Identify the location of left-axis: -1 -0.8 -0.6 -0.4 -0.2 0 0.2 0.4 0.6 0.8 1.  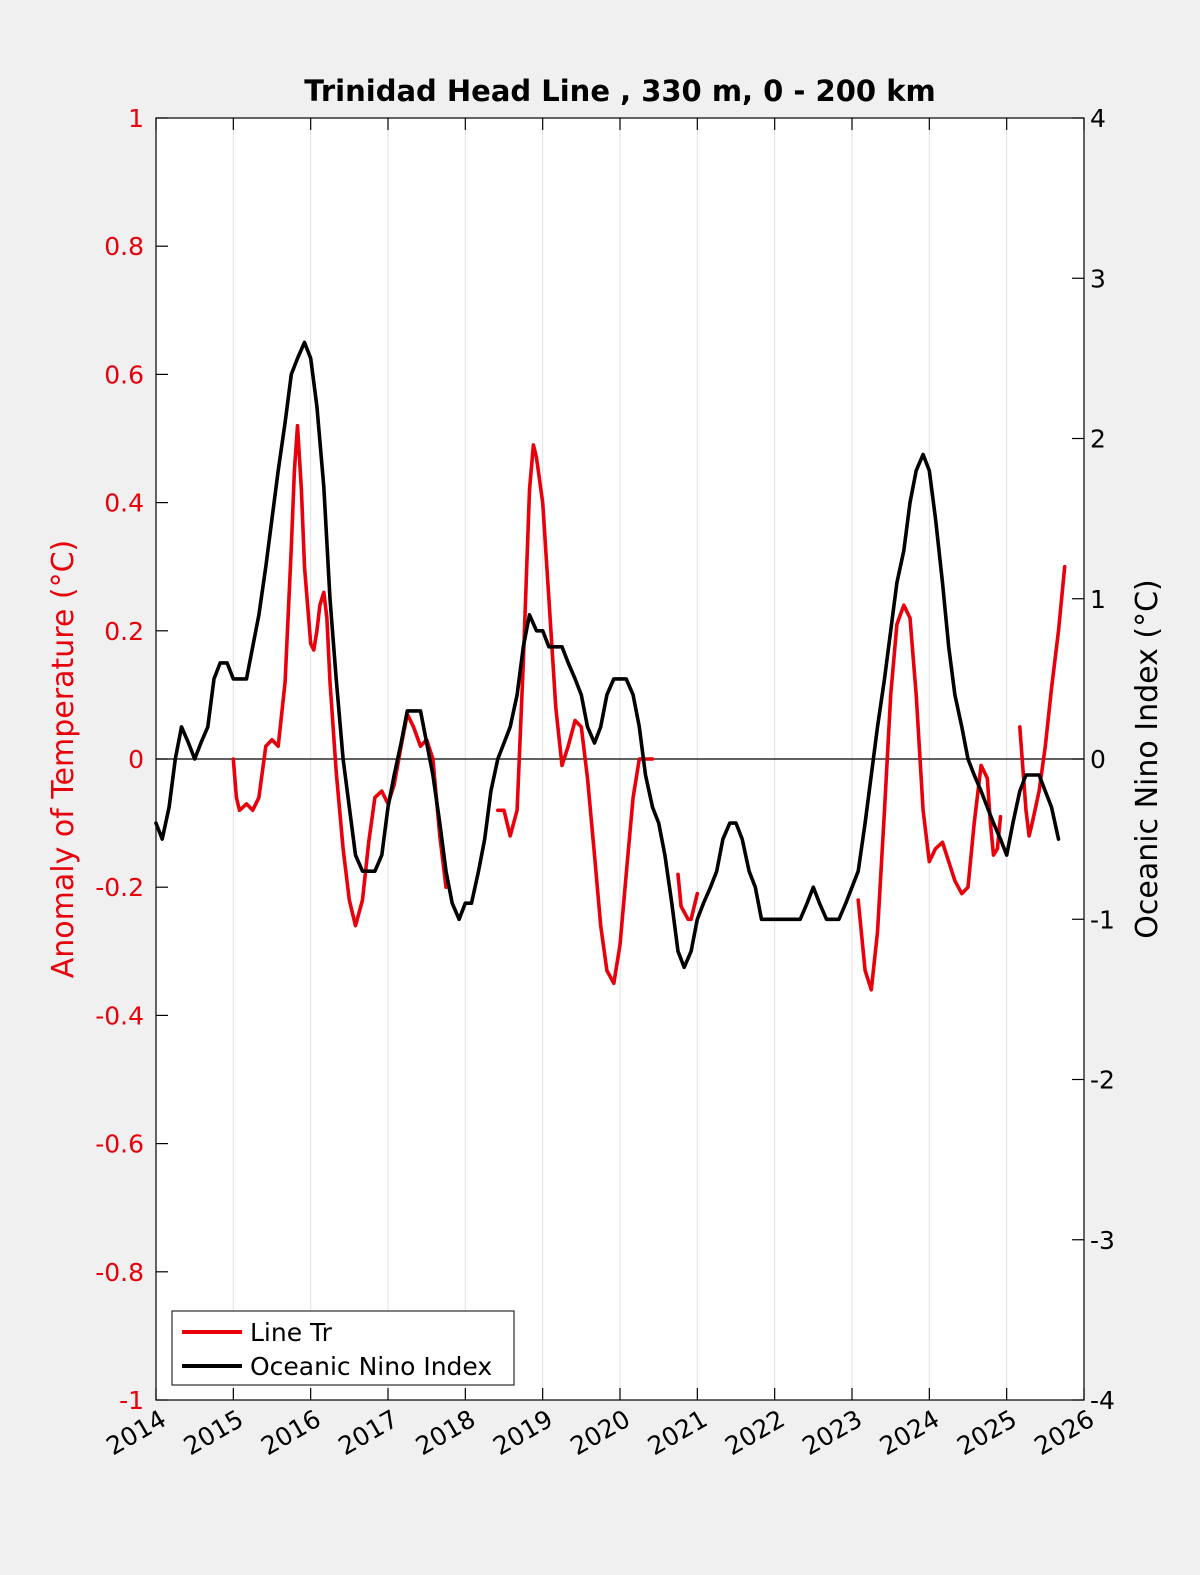
(131, 759).